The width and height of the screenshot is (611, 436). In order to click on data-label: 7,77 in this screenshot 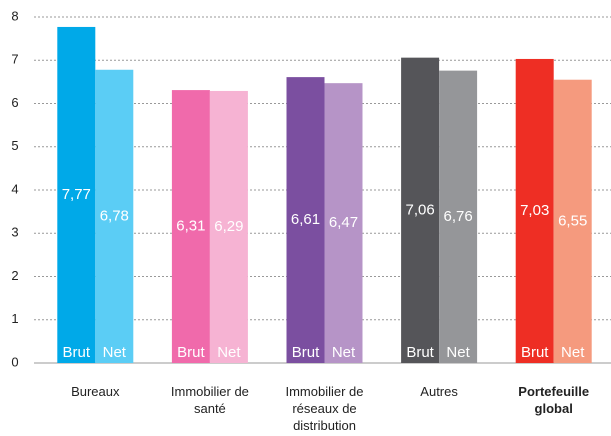, I will do `click(76, 194)`.